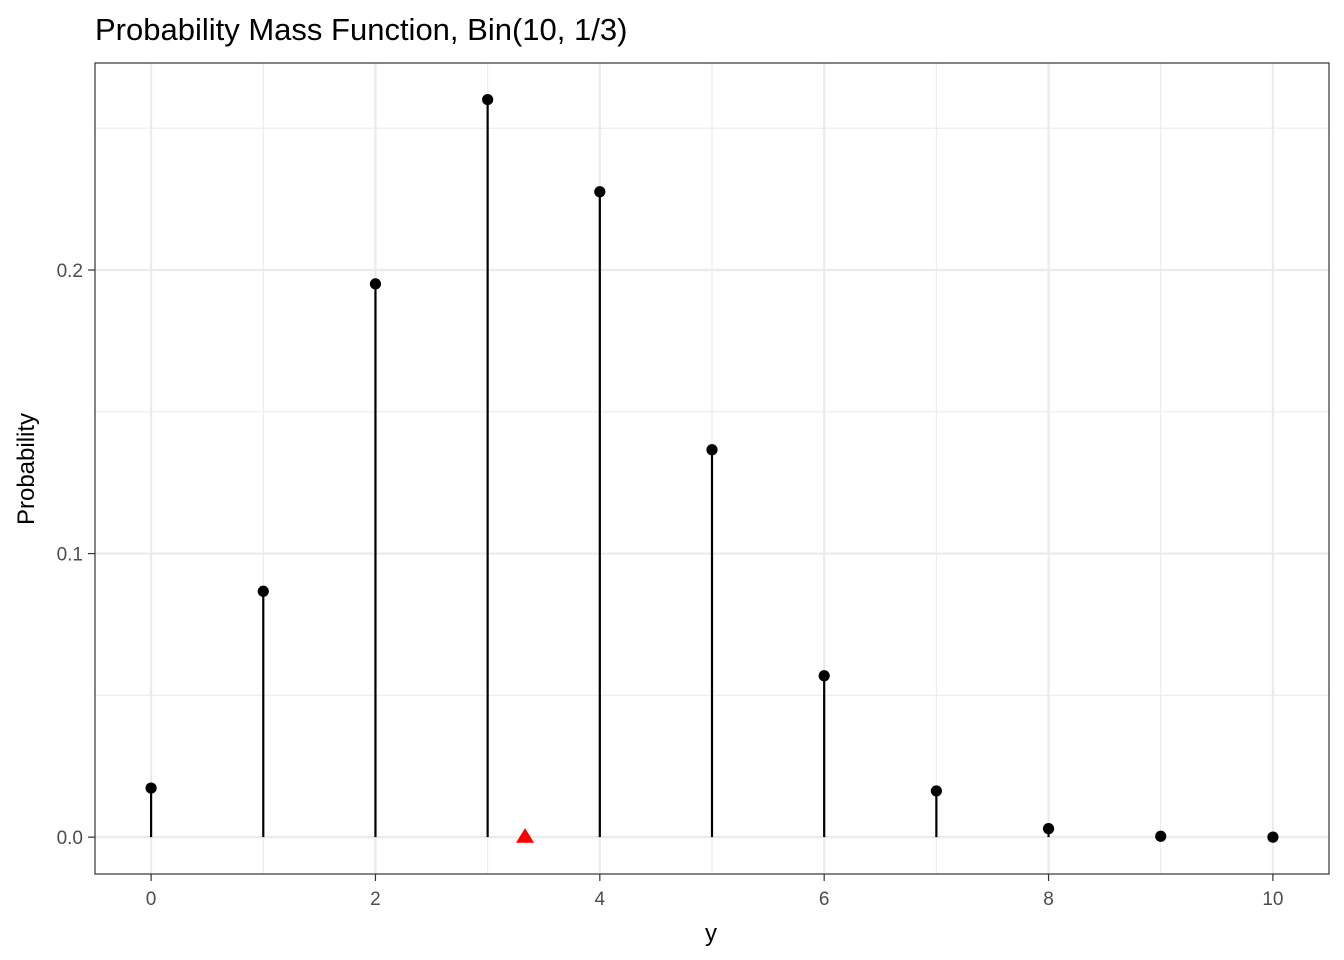 Image resolution: width=1344 pixels, height=960 pixels. I want to click on mean-marker, so click(525, 835).